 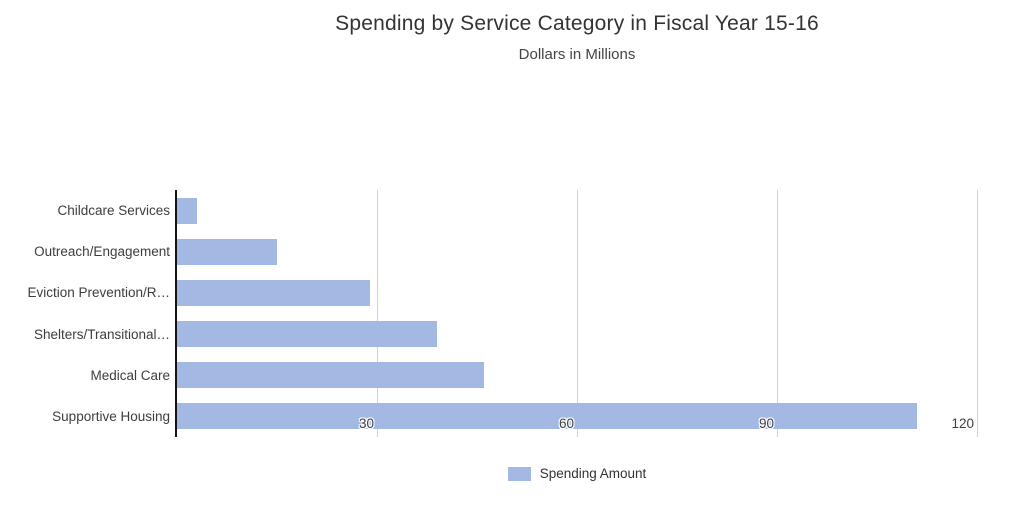 What do you see at coordinates (593, 473) in the screenshot?
I see `legend-label: Spending Amount` at bounding box center [593, 473].